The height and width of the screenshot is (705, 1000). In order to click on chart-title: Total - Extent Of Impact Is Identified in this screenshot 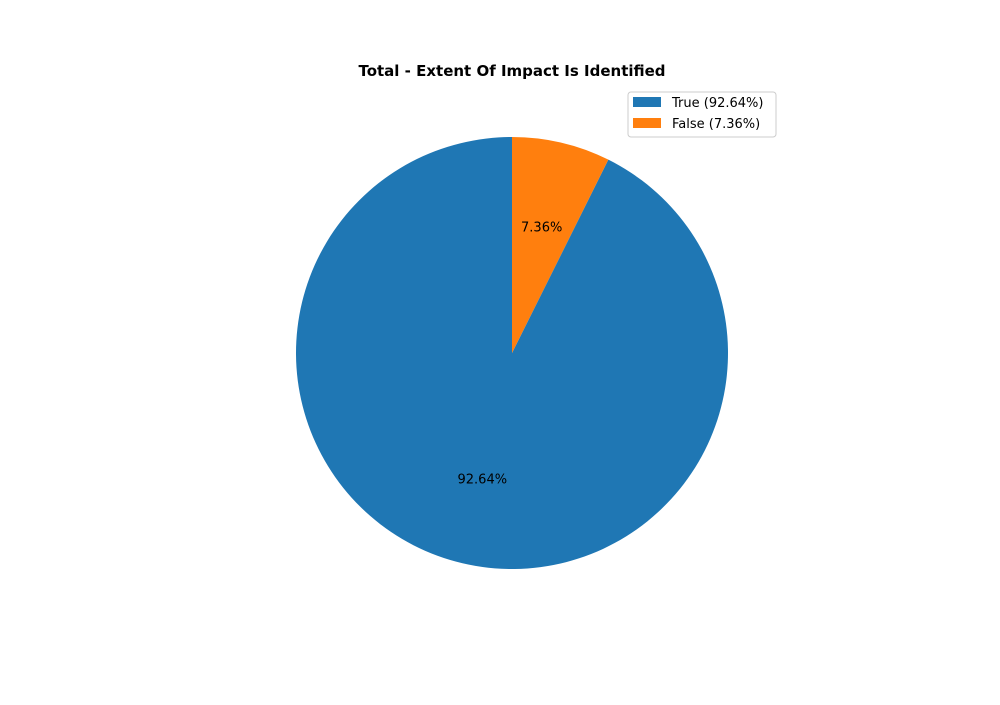, I will do `click(511, 71)`.